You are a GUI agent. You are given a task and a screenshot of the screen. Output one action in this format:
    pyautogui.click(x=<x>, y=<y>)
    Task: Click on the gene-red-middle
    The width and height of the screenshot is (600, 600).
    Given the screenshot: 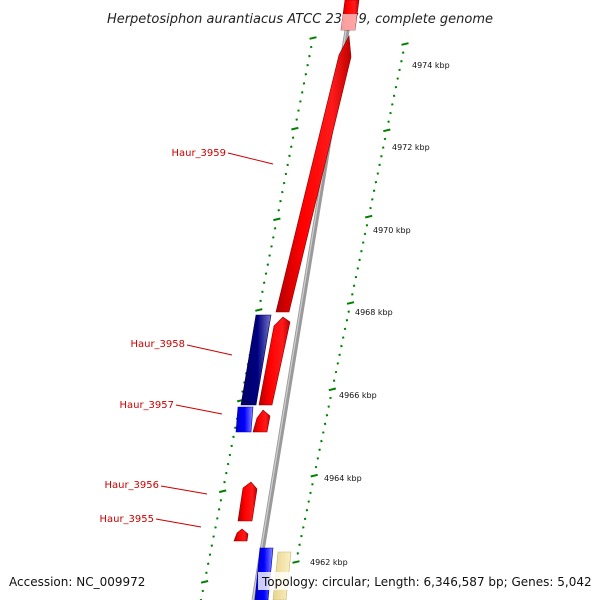 What is the action you would take?
    pyautogui.click(x=274, y=361)
    